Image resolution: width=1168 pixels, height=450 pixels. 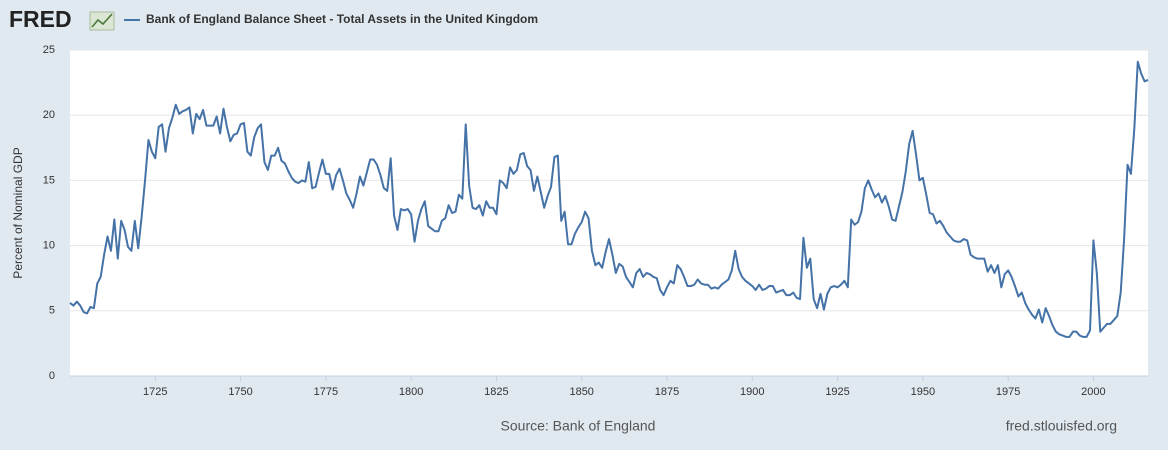 I want to click on y-tick-label: 10, so click(x=49, y=246).